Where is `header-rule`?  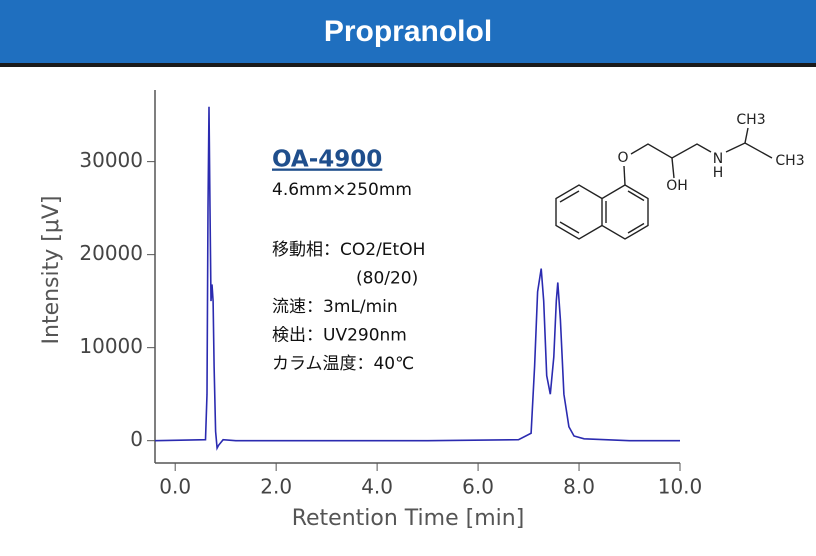
header-rule is located at coordinates (408, 65).